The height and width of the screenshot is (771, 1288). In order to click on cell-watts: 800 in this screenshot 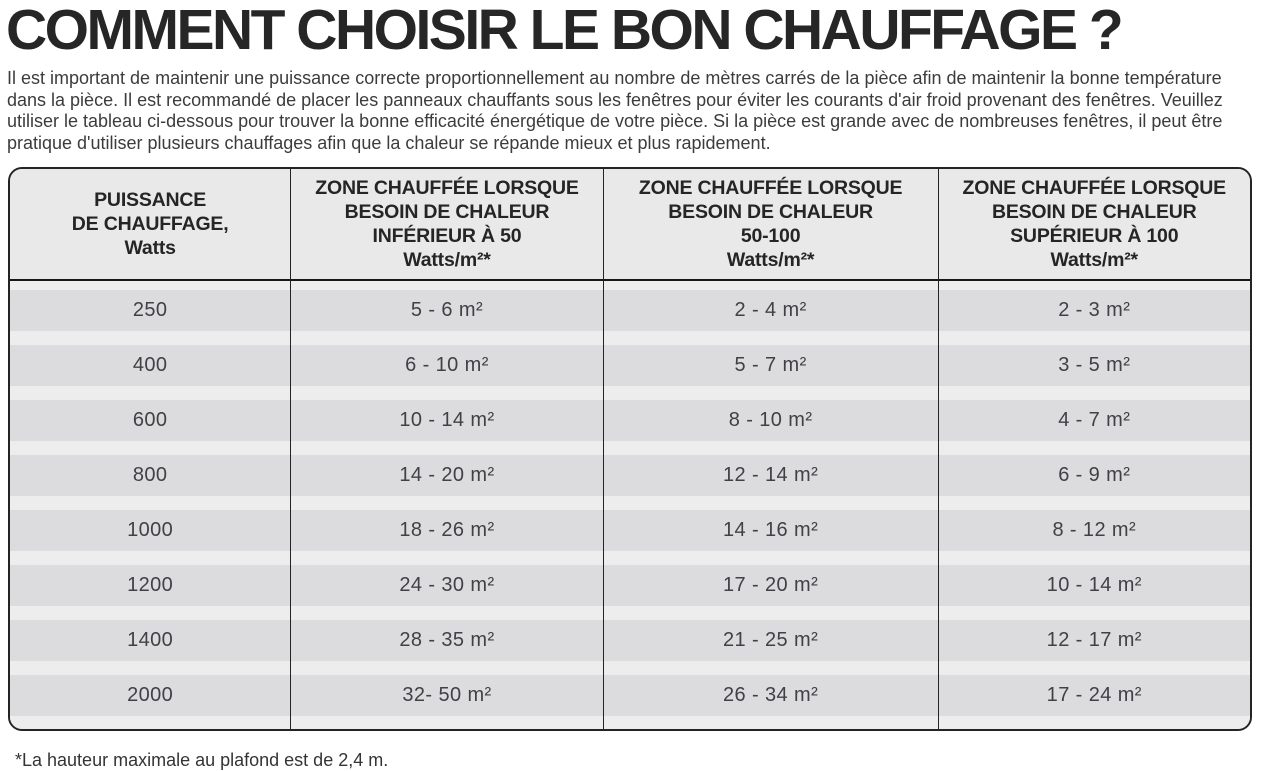, I will do `click(150, 475)`.